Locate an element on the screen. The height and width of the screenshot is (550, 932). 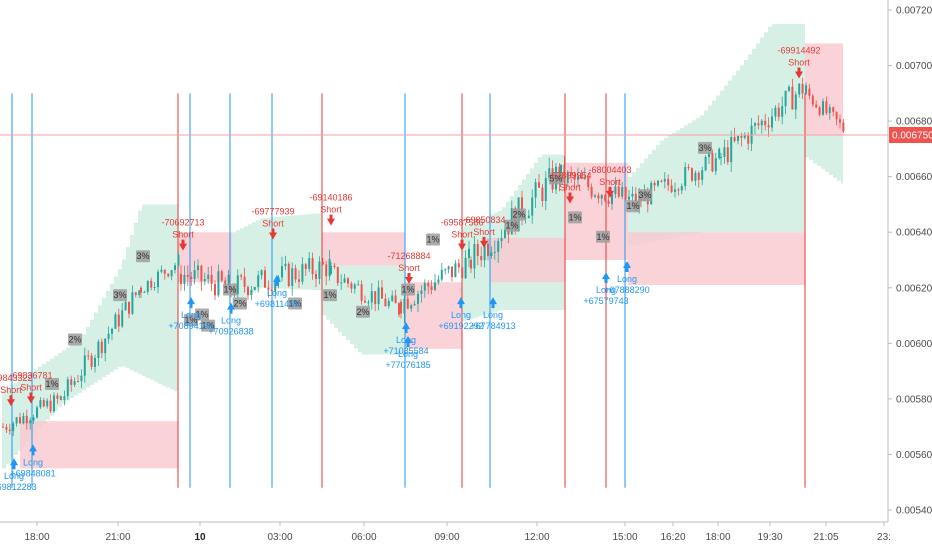
time-tick-label: 09:00 is located at coordinates (446, 537).